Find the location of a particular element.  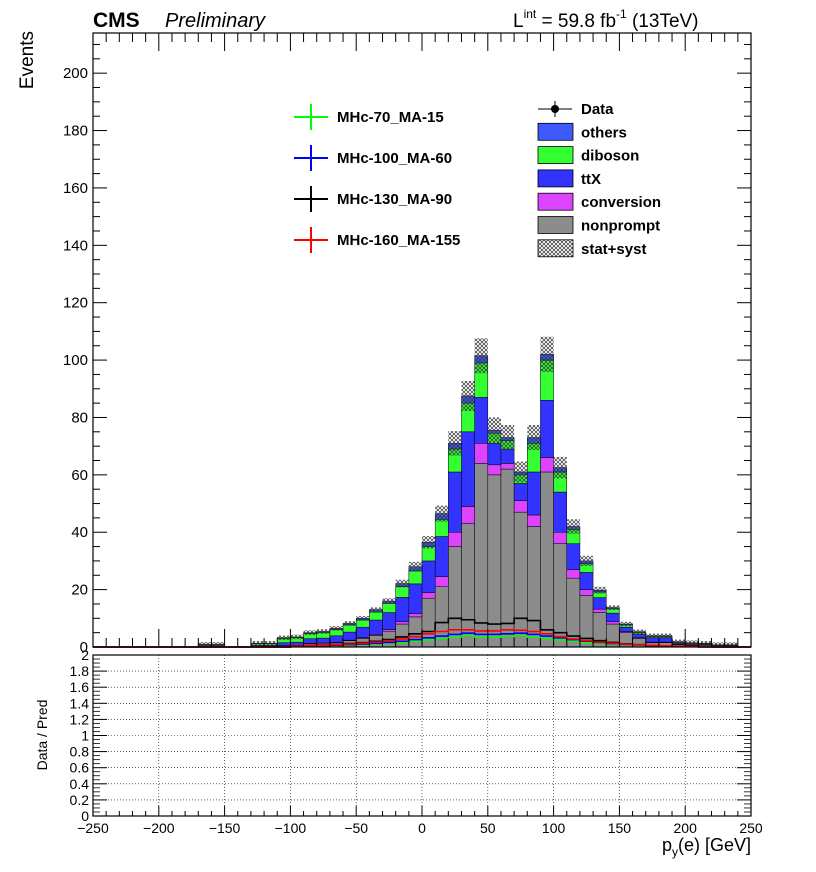

luminosity-label: Lint = 59.8 fb-1 (13TeV) is located at coordinates (606, 19).